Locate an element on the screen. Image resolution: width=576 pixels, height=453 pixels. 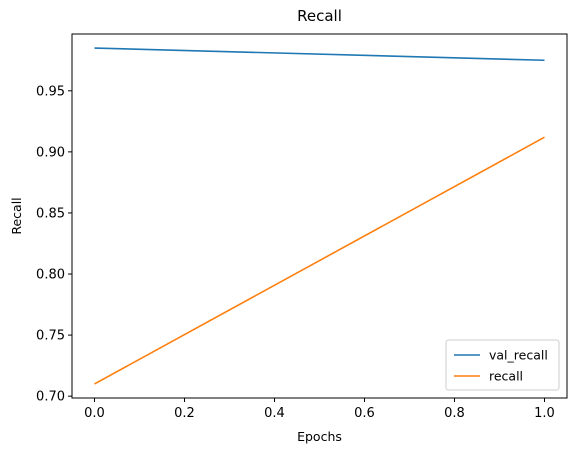
x-axis-label: Epochs is located at coordinates (319, 436).